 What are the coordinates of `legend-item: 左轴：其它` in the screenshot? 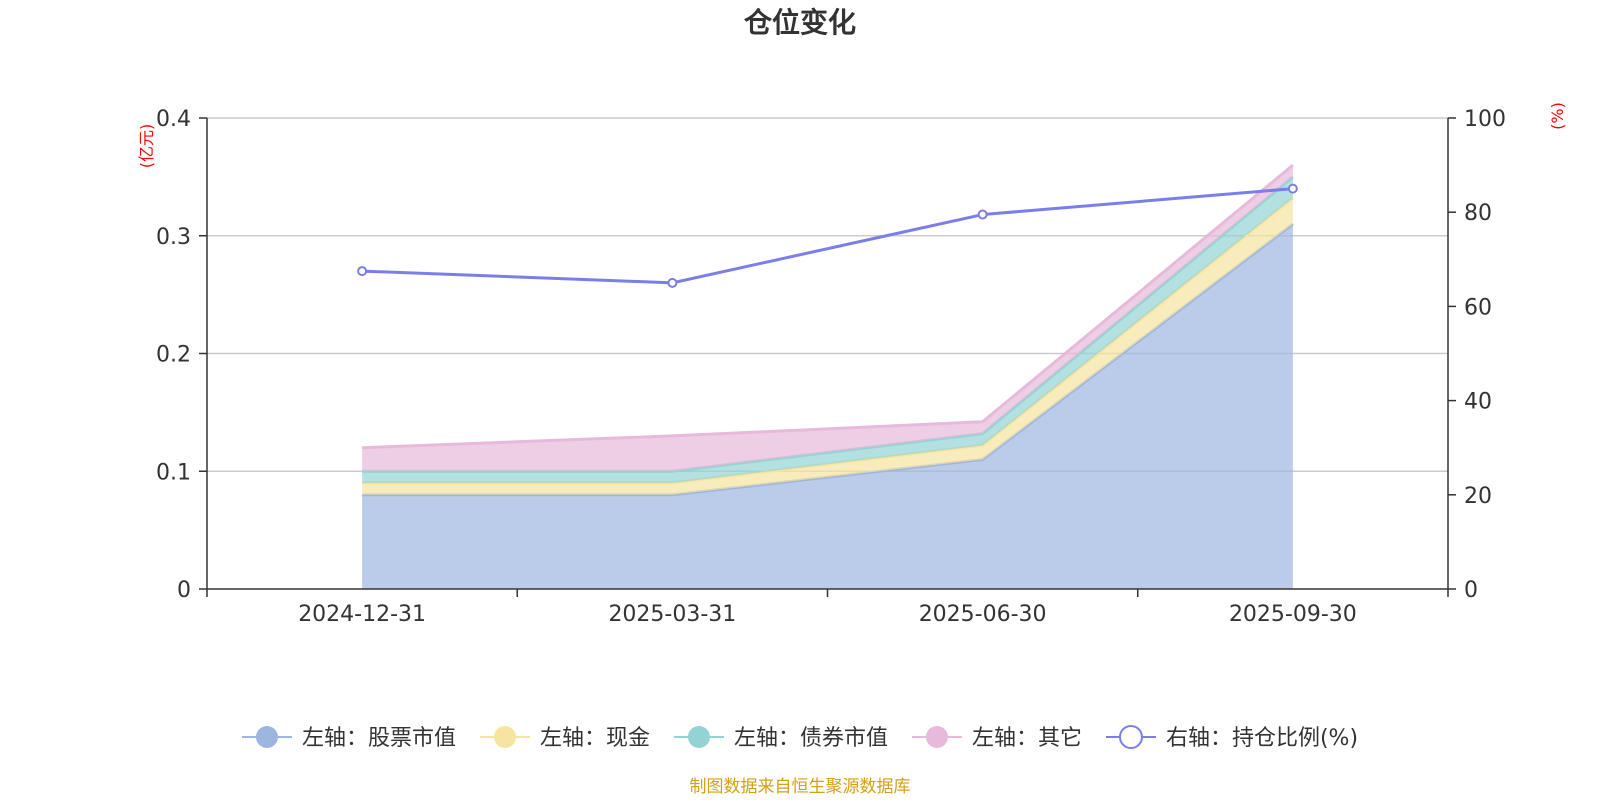 It's located at (996, 738).